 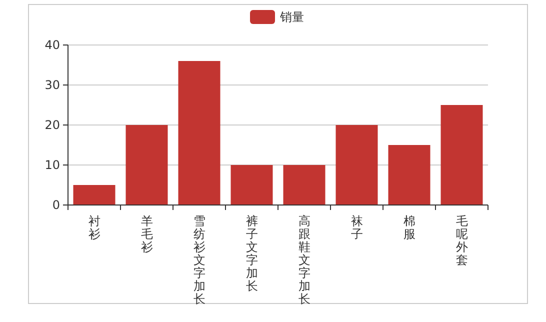 I want to click on x-tick-label: 袜子, so click(x=356, y=227).